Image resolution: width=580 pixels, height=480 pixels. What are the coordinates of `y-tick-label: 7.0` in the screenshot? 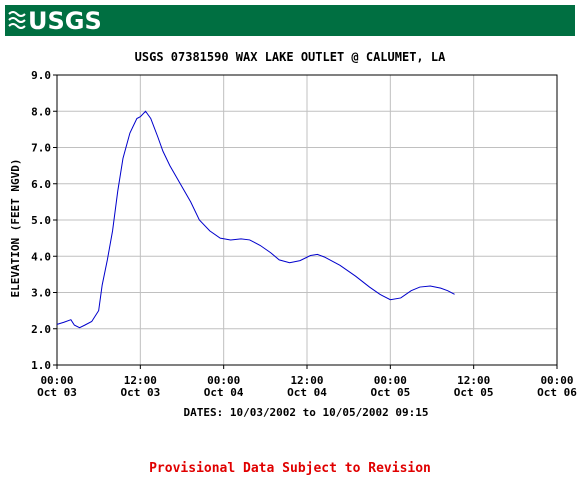 It's located at (41, 148).